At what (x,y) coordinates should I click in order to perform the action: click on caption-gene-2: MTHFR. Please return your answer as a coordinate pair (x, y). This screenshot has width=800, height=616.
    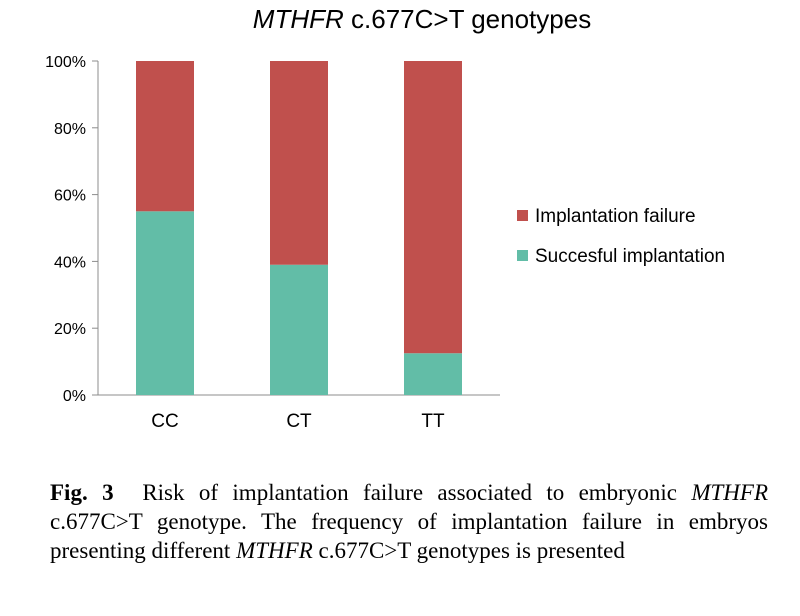
    Looking at the image, I should click on (274, 550).